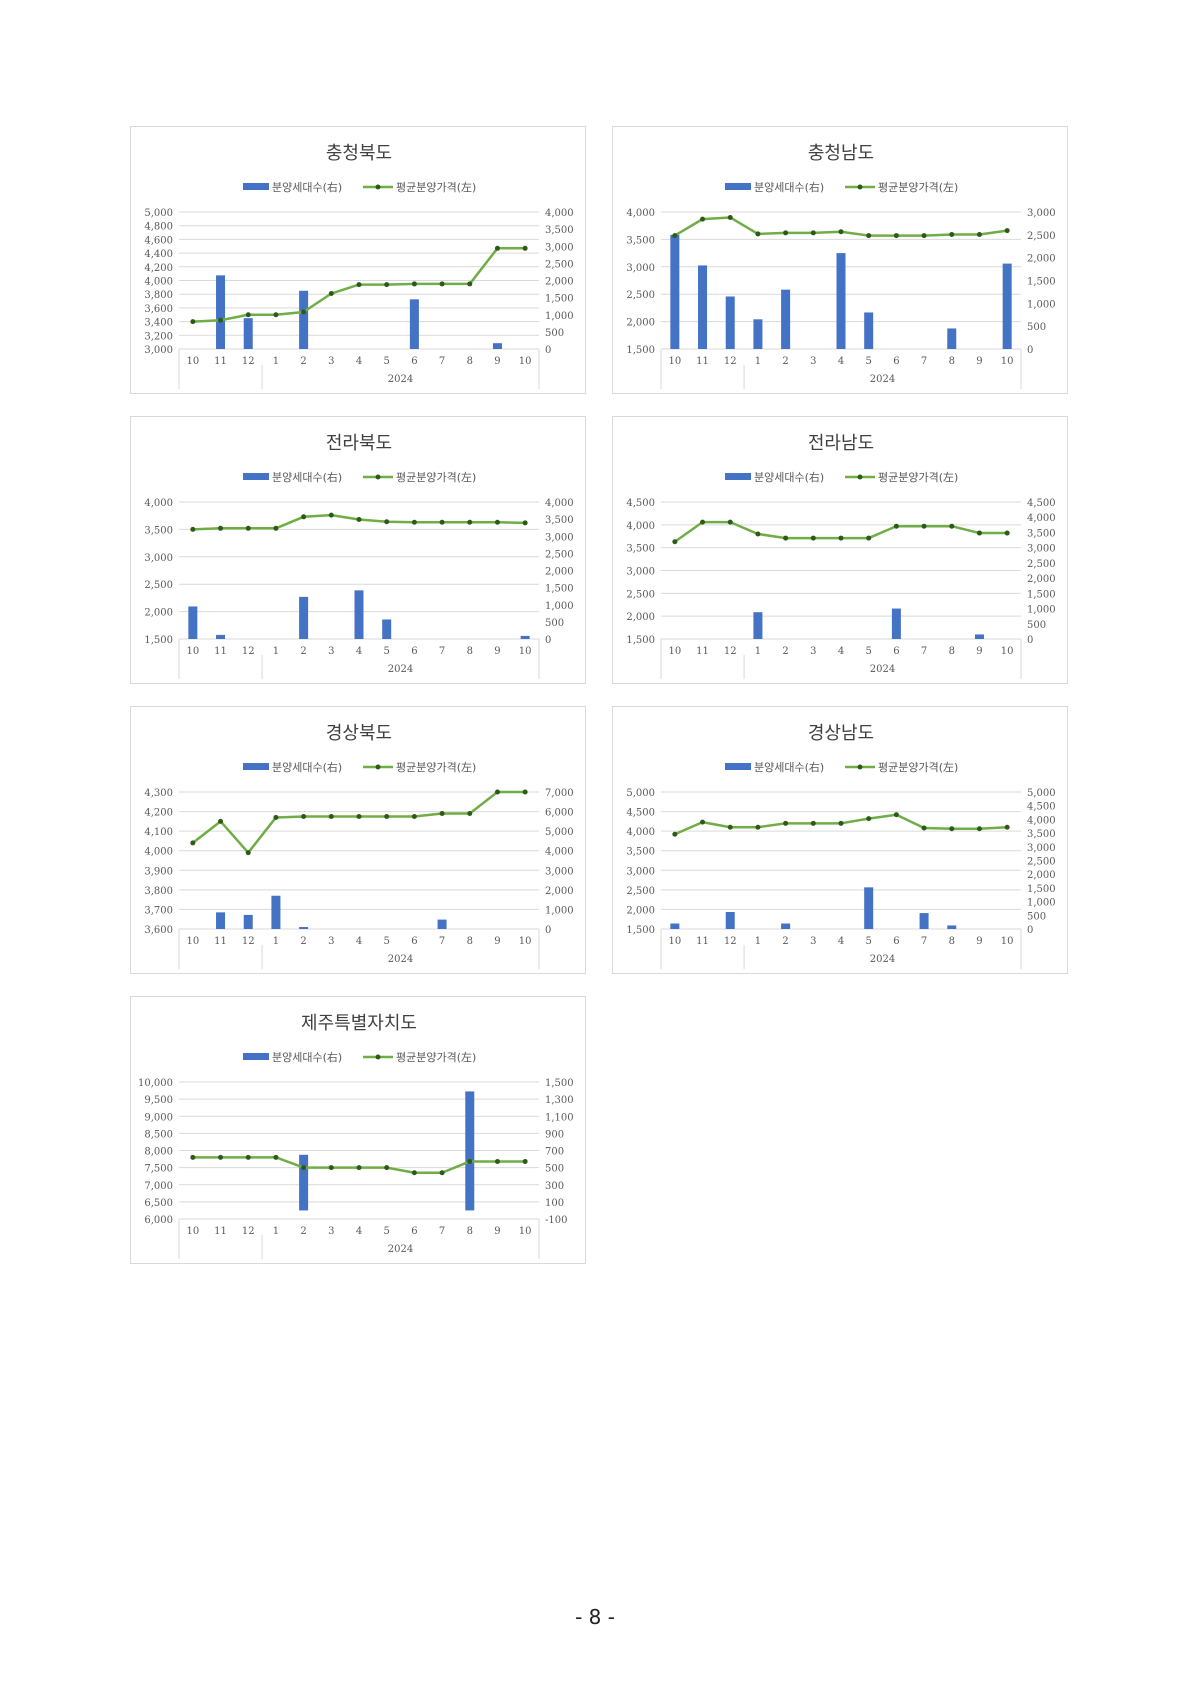 The image size is (1190, 1682). What do you see at coordinates (158, 213) in the screenshot?
I see `left-tick-label: 5,000` at bounding box center [158, 213].